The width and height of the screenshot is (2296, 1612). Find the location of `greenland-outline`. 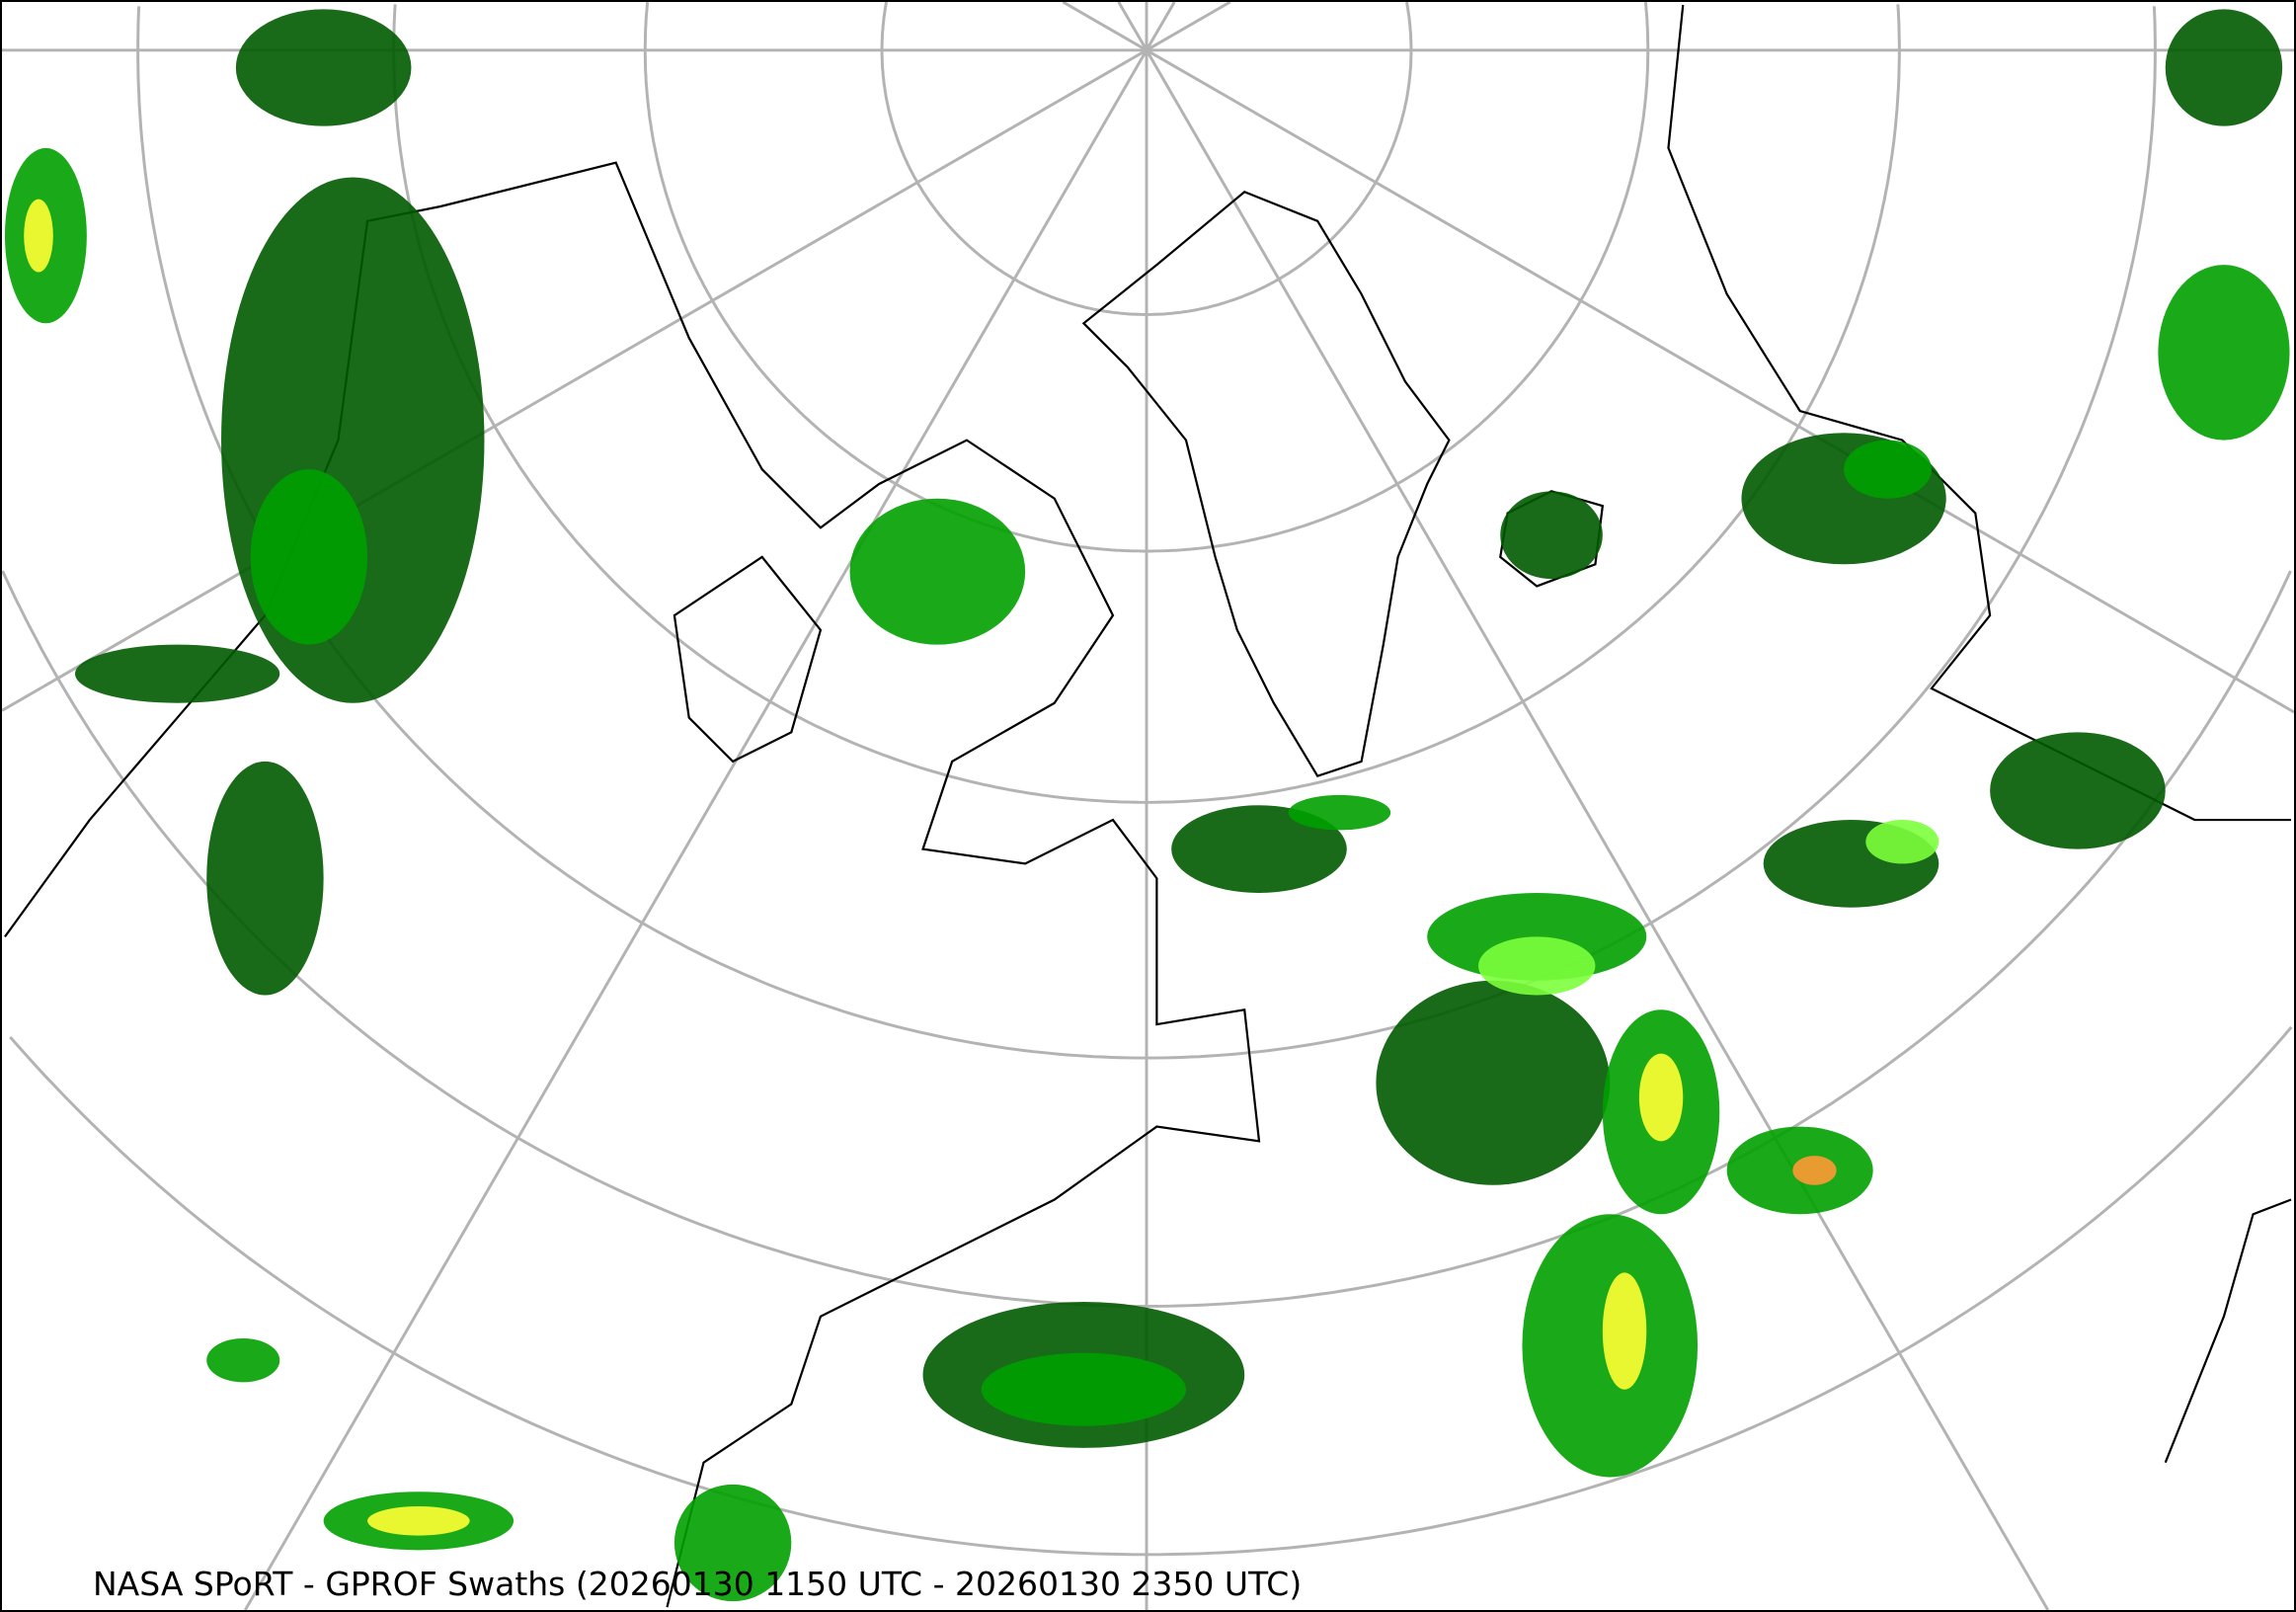

greenland-outline is located at coordinates (1266, 484).